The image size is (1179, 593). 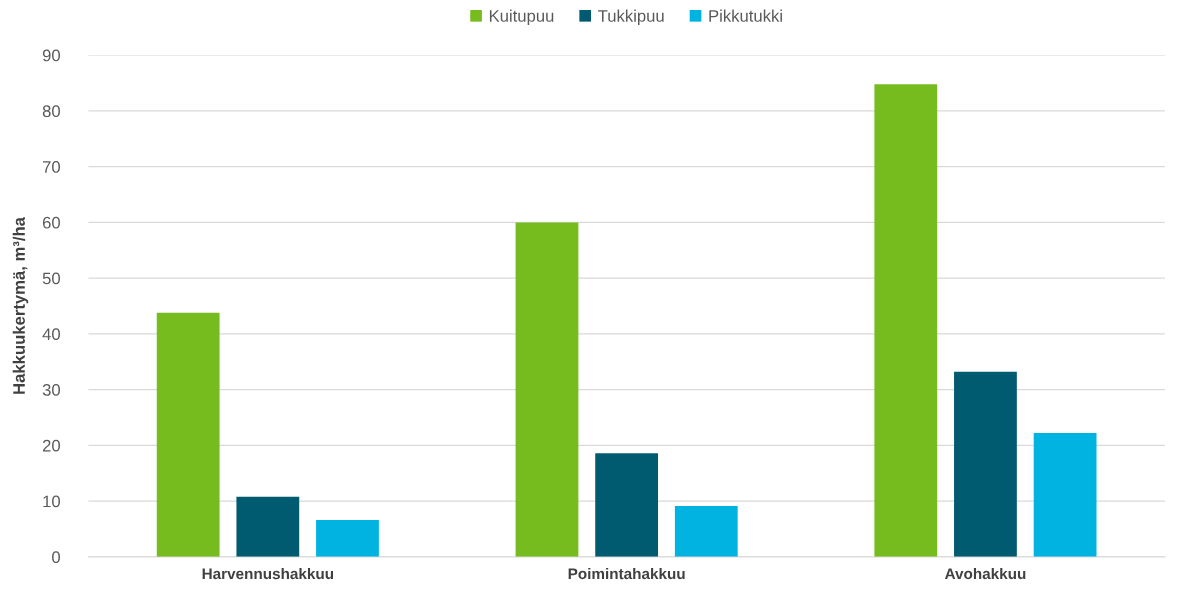 What do you see at coordinates (56, 557) in the screenshot?
I see `y-tick-label: 0` at bounding box center [56, 557].